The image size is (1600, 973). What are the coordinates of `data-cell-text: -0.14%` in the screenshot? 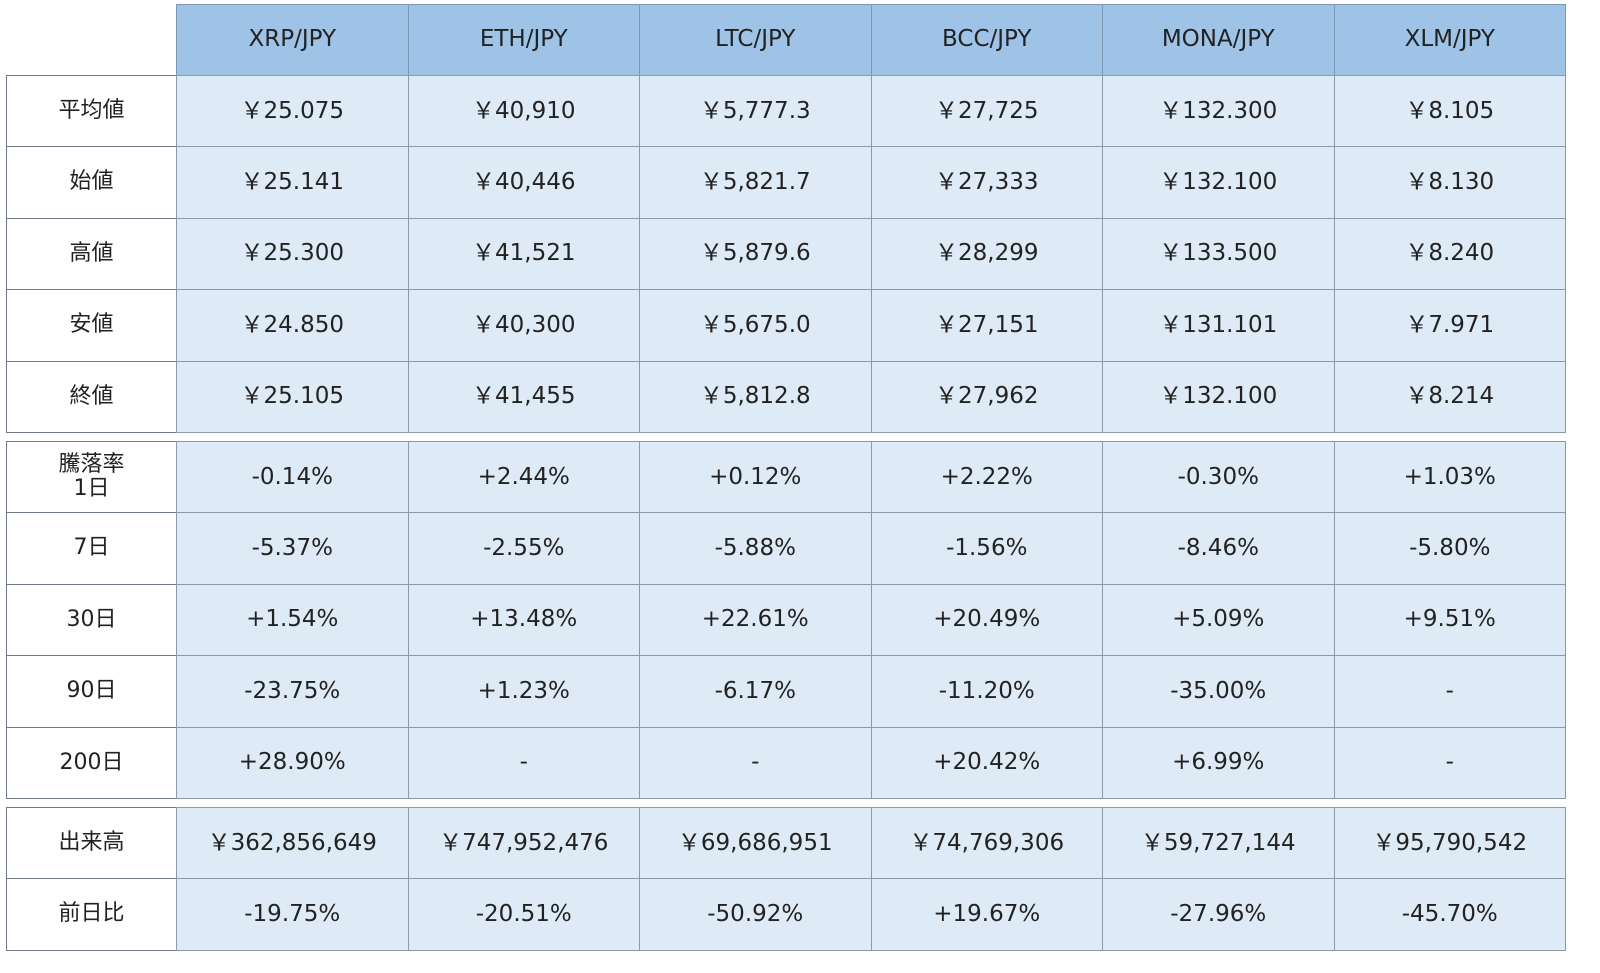 It's located at (292, 476).